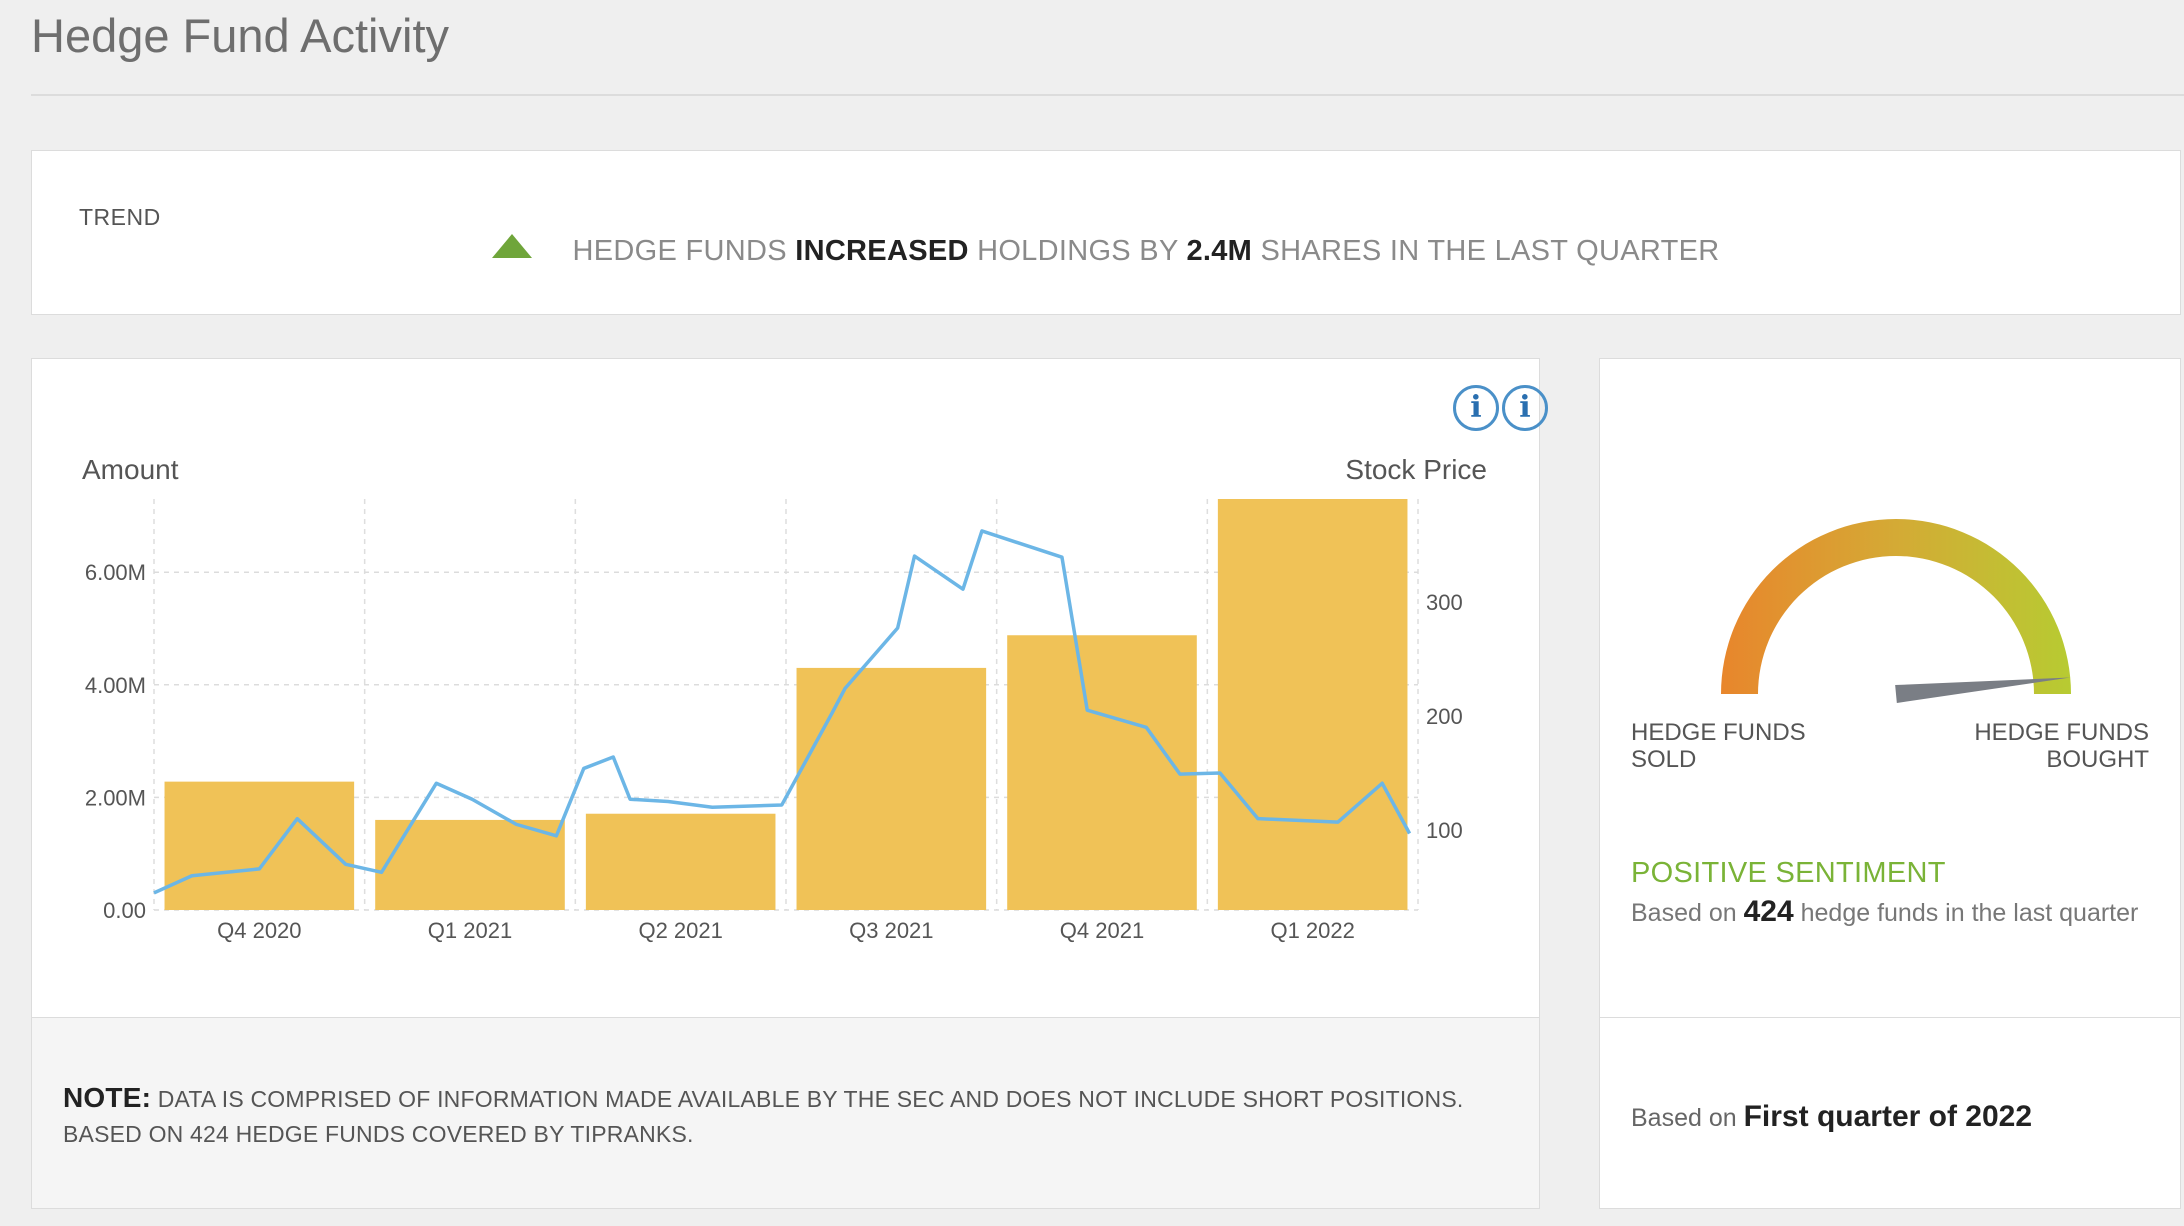 Image resolution: width=2184 pixels, height=1226 pixels. I want to click on left-axis-title: Amount, so click(130, 469).